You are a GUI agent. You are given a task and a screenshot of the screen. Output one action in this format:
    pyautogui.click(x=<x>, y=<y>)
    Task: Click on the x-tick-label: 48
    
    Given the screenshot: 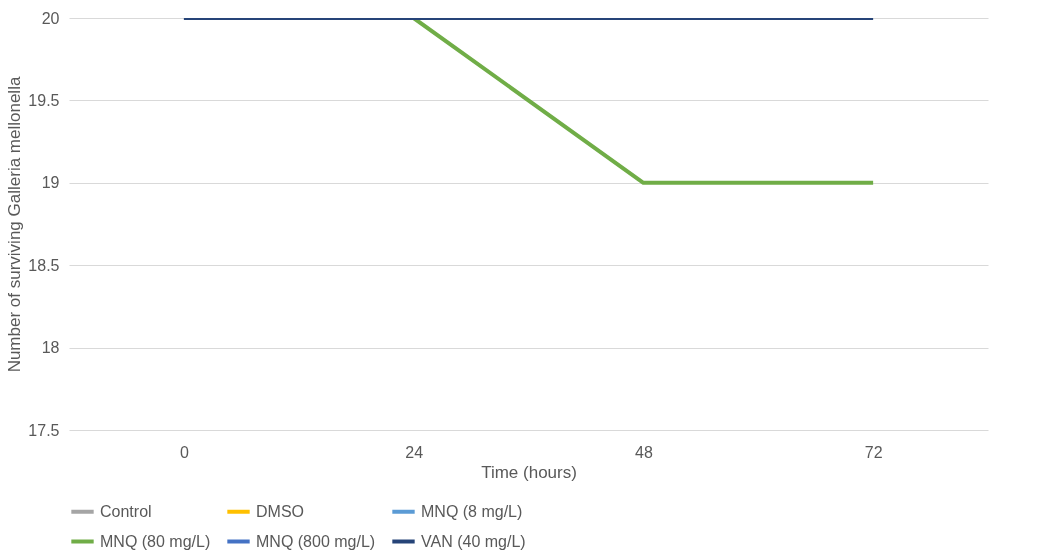 What is the action you would take?
    pyautogui.click(x=643, y=452)
    